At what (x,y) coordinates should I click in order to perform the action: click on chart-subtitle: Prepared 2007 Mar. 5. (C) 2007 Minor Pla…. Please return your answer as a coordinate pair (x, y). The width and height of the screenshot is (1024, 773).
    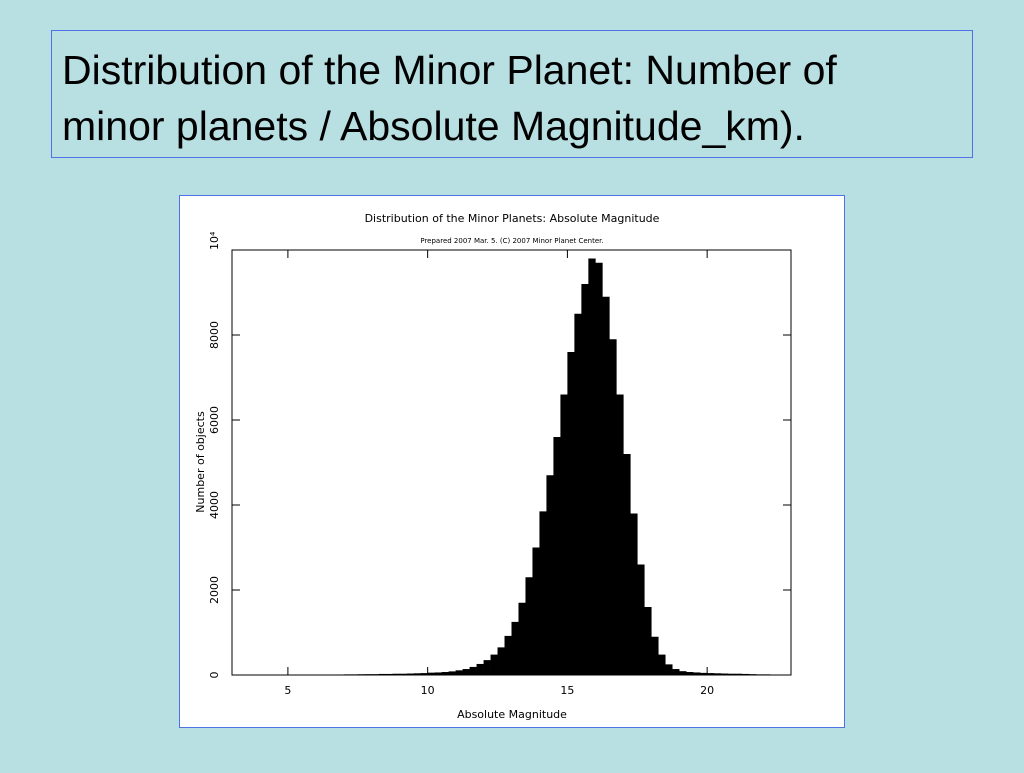
    Looking at the image, I should click on (511, 241).